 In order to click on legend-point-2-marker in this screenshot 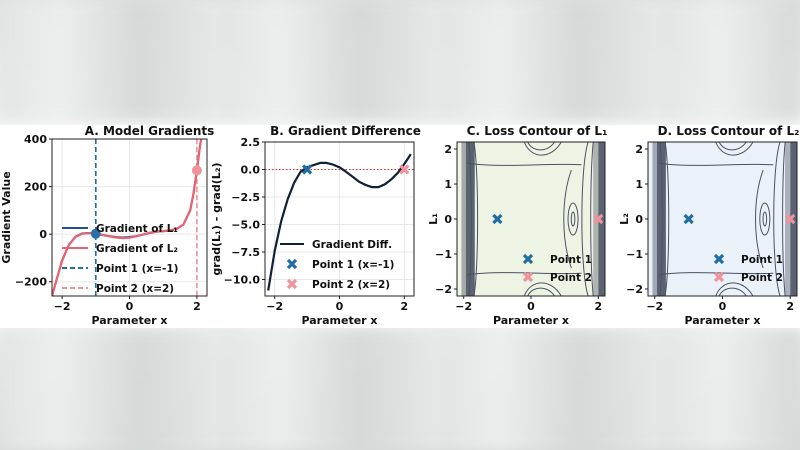, I will do `click(292, 284)`.